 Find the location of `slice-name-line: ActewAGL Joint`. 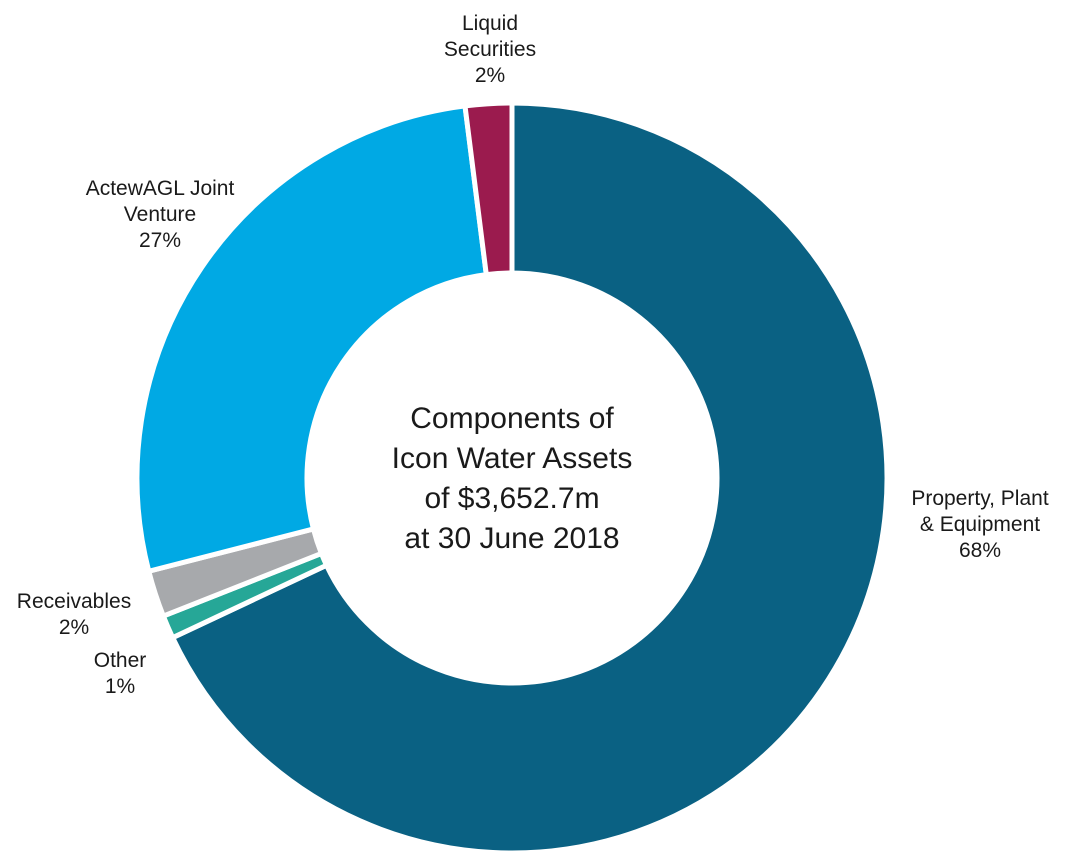

slice-name-line: ActewAGL Joint is located at coordinates (160, 188).